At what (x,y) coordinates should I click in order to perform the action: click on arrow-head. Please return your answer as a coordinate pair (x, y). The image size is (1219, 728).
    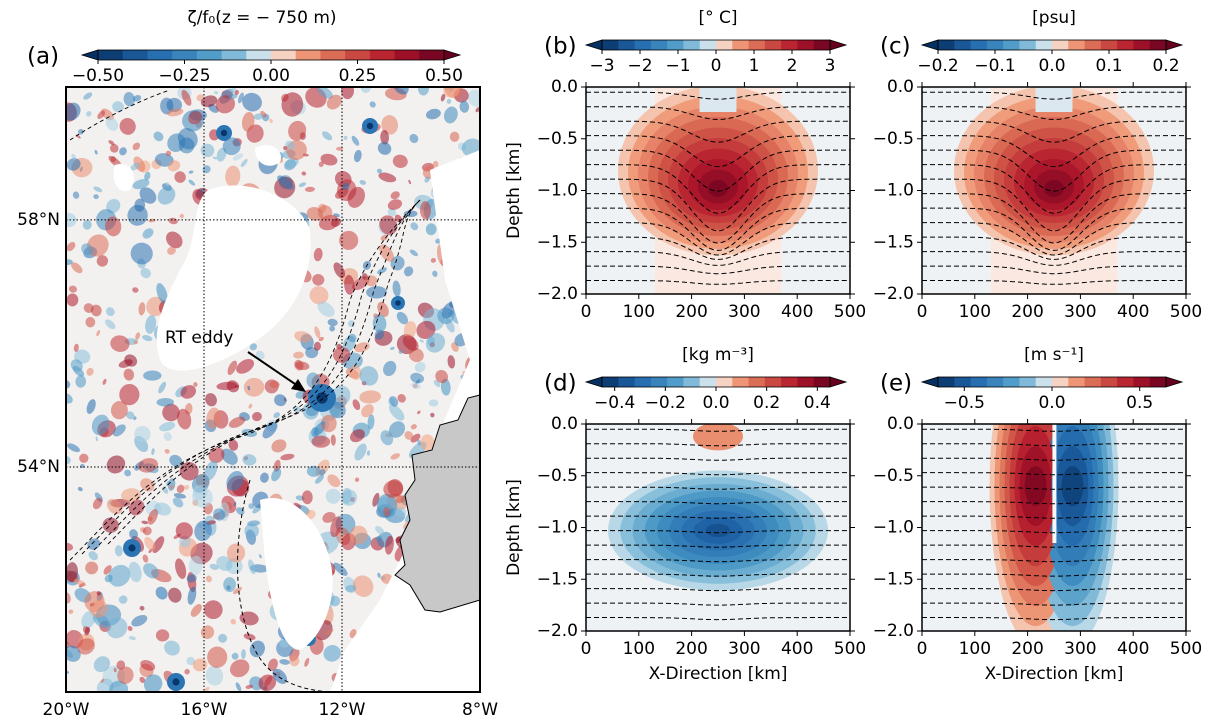
    Looking at the image, I should click on (298, 385).